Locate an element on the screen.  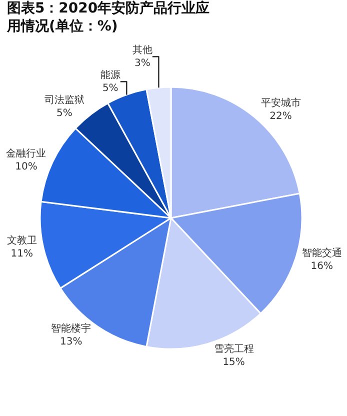
data-label: 13% is located at coordinates (71, 342).